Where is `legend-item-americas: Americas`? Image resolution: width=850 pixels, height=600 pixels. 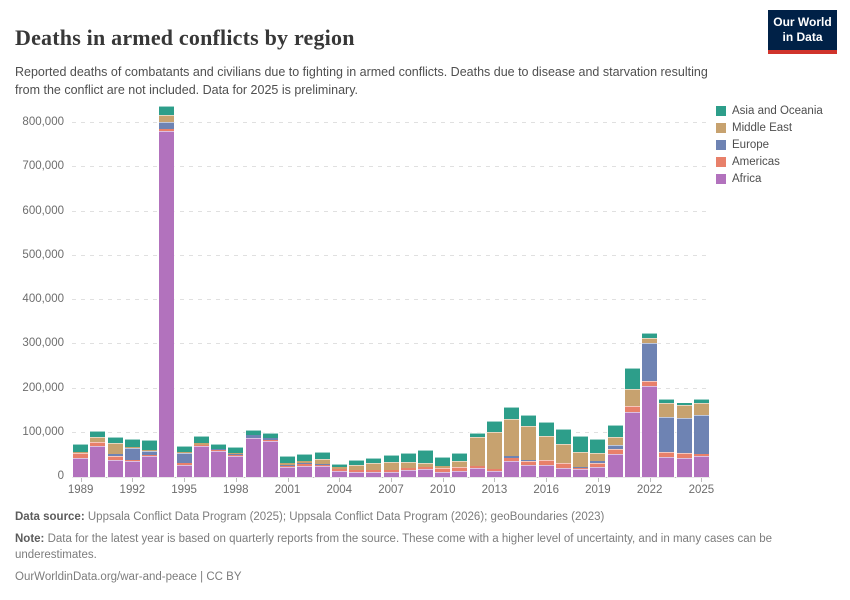
legend-item-americas: Americas is located at coordinates (769, 162).